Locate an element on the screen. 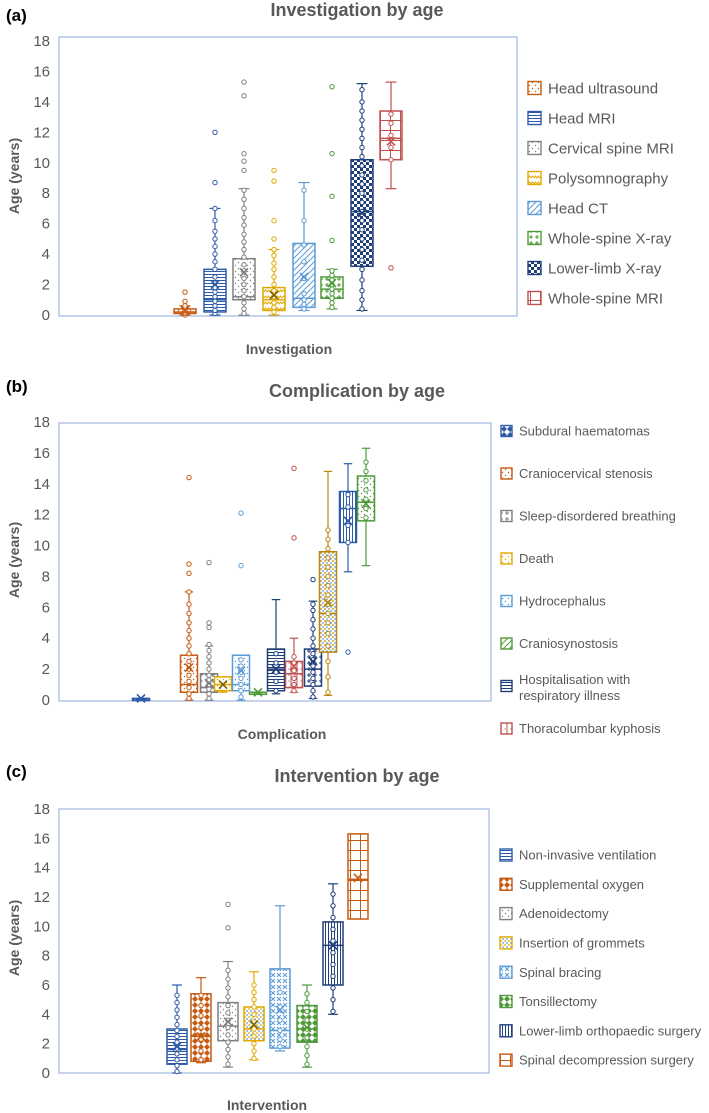  panel-a-legend-whole-spine-x-ray-label: Whole-spine X-ray is located at coordinates (610, 238).